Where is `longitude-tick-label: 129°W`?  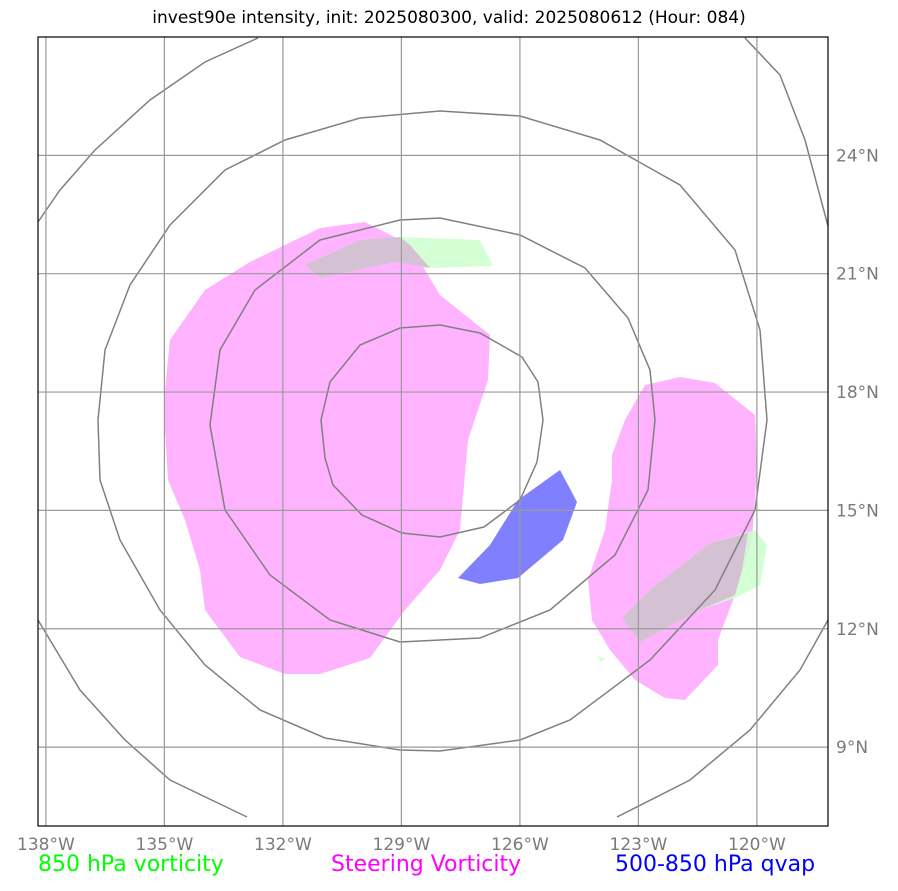 longitude-tick-label: 129°W is located at coordinates (402, 845).